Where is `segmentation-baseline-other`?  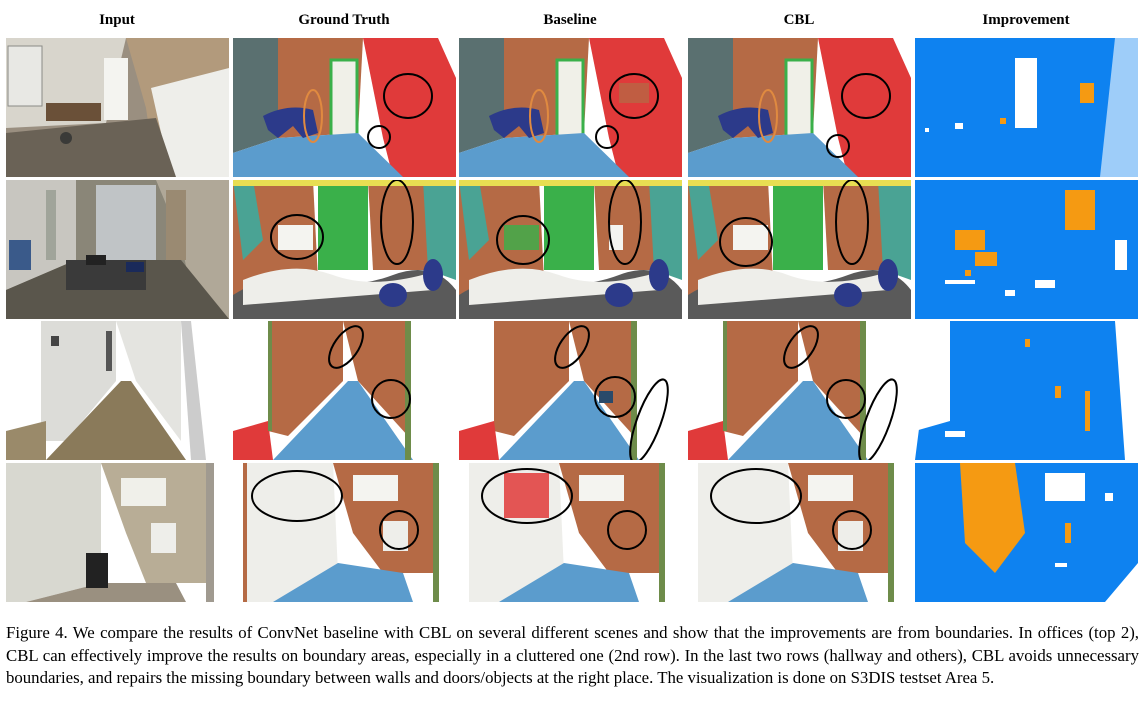 segmentation-baseline-other is located at coordinates (570, 532).